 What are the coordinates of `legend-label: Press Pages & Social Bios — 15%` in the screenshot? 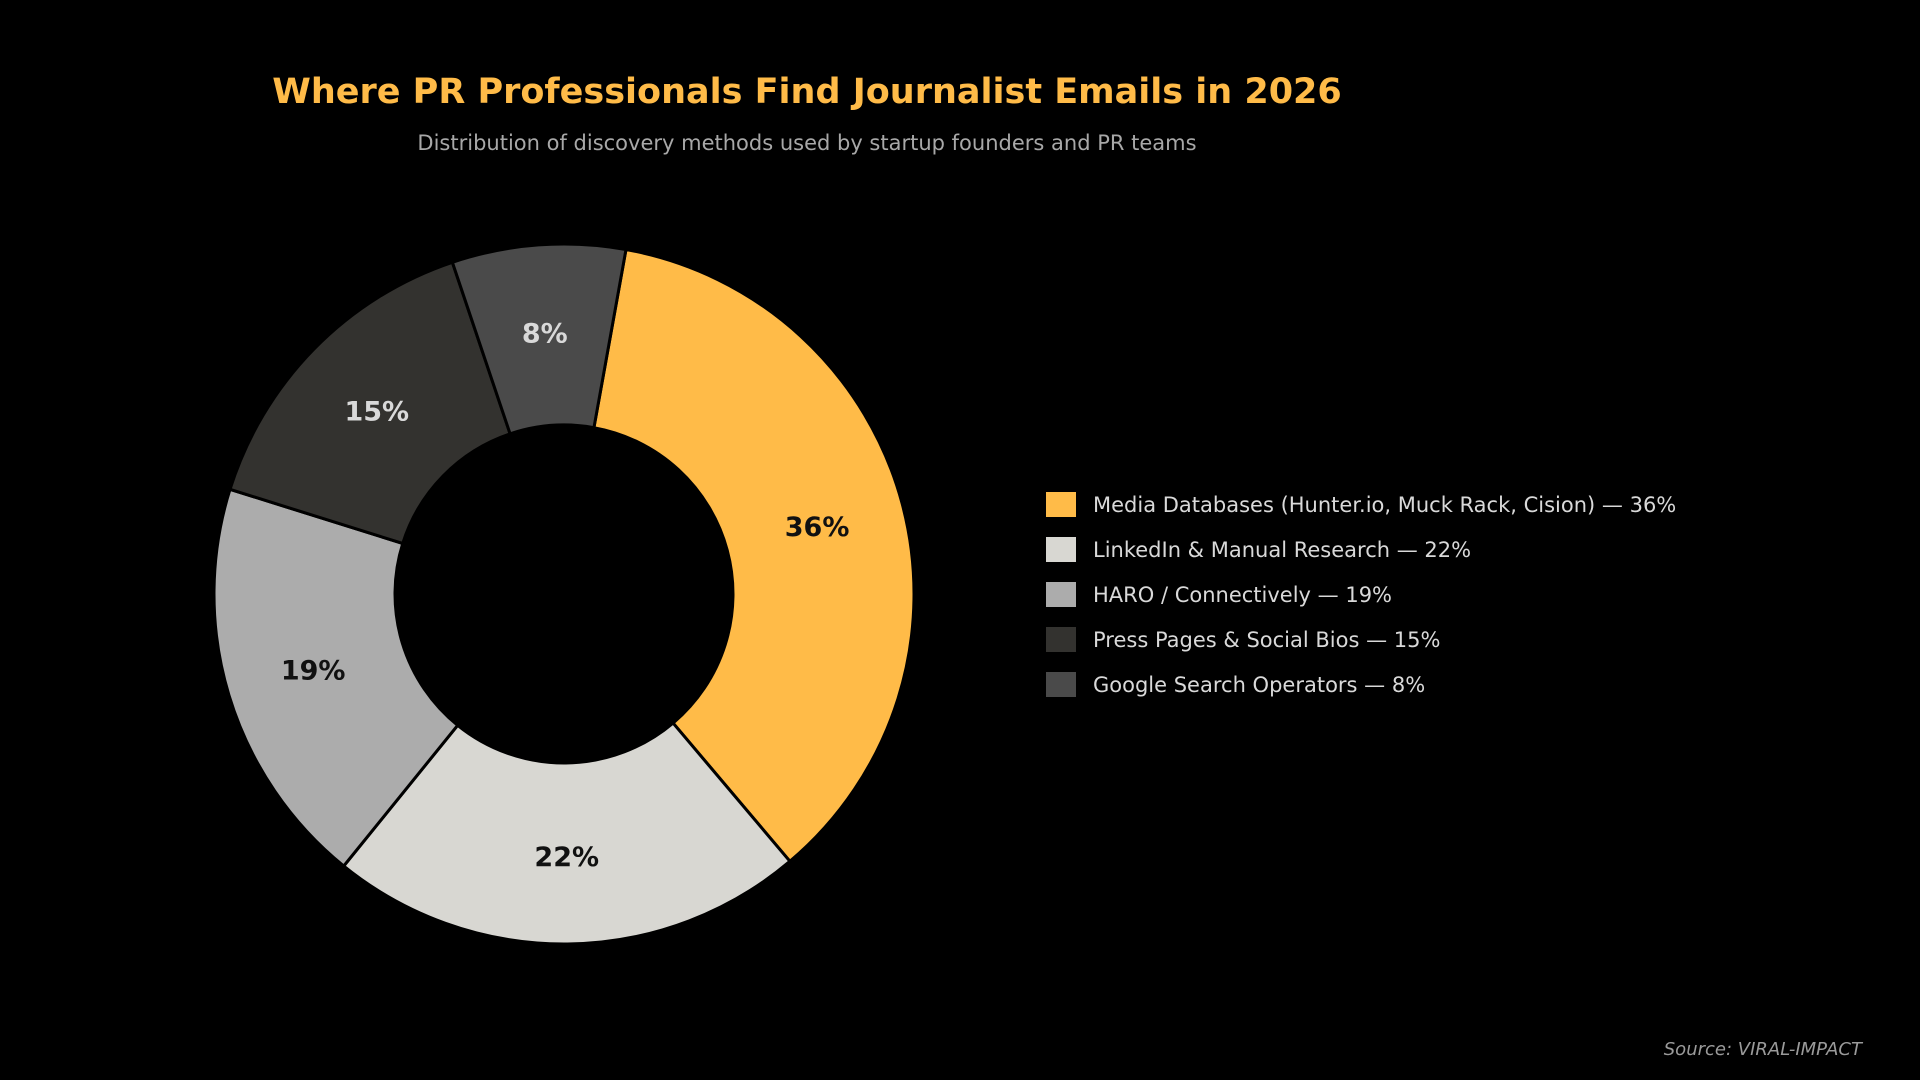 It's located at (1266, 640).